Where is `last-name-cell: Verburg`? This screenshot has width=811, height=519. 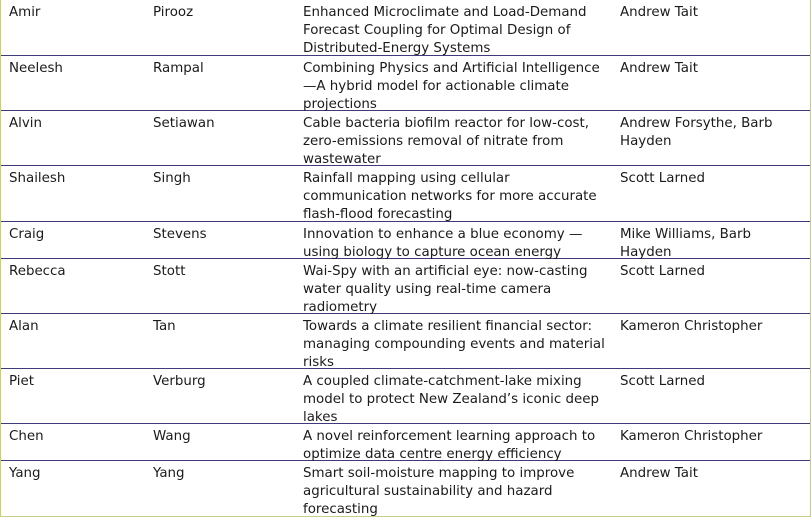 last-name-cell: Verburg is located at coordinates (179, 381).